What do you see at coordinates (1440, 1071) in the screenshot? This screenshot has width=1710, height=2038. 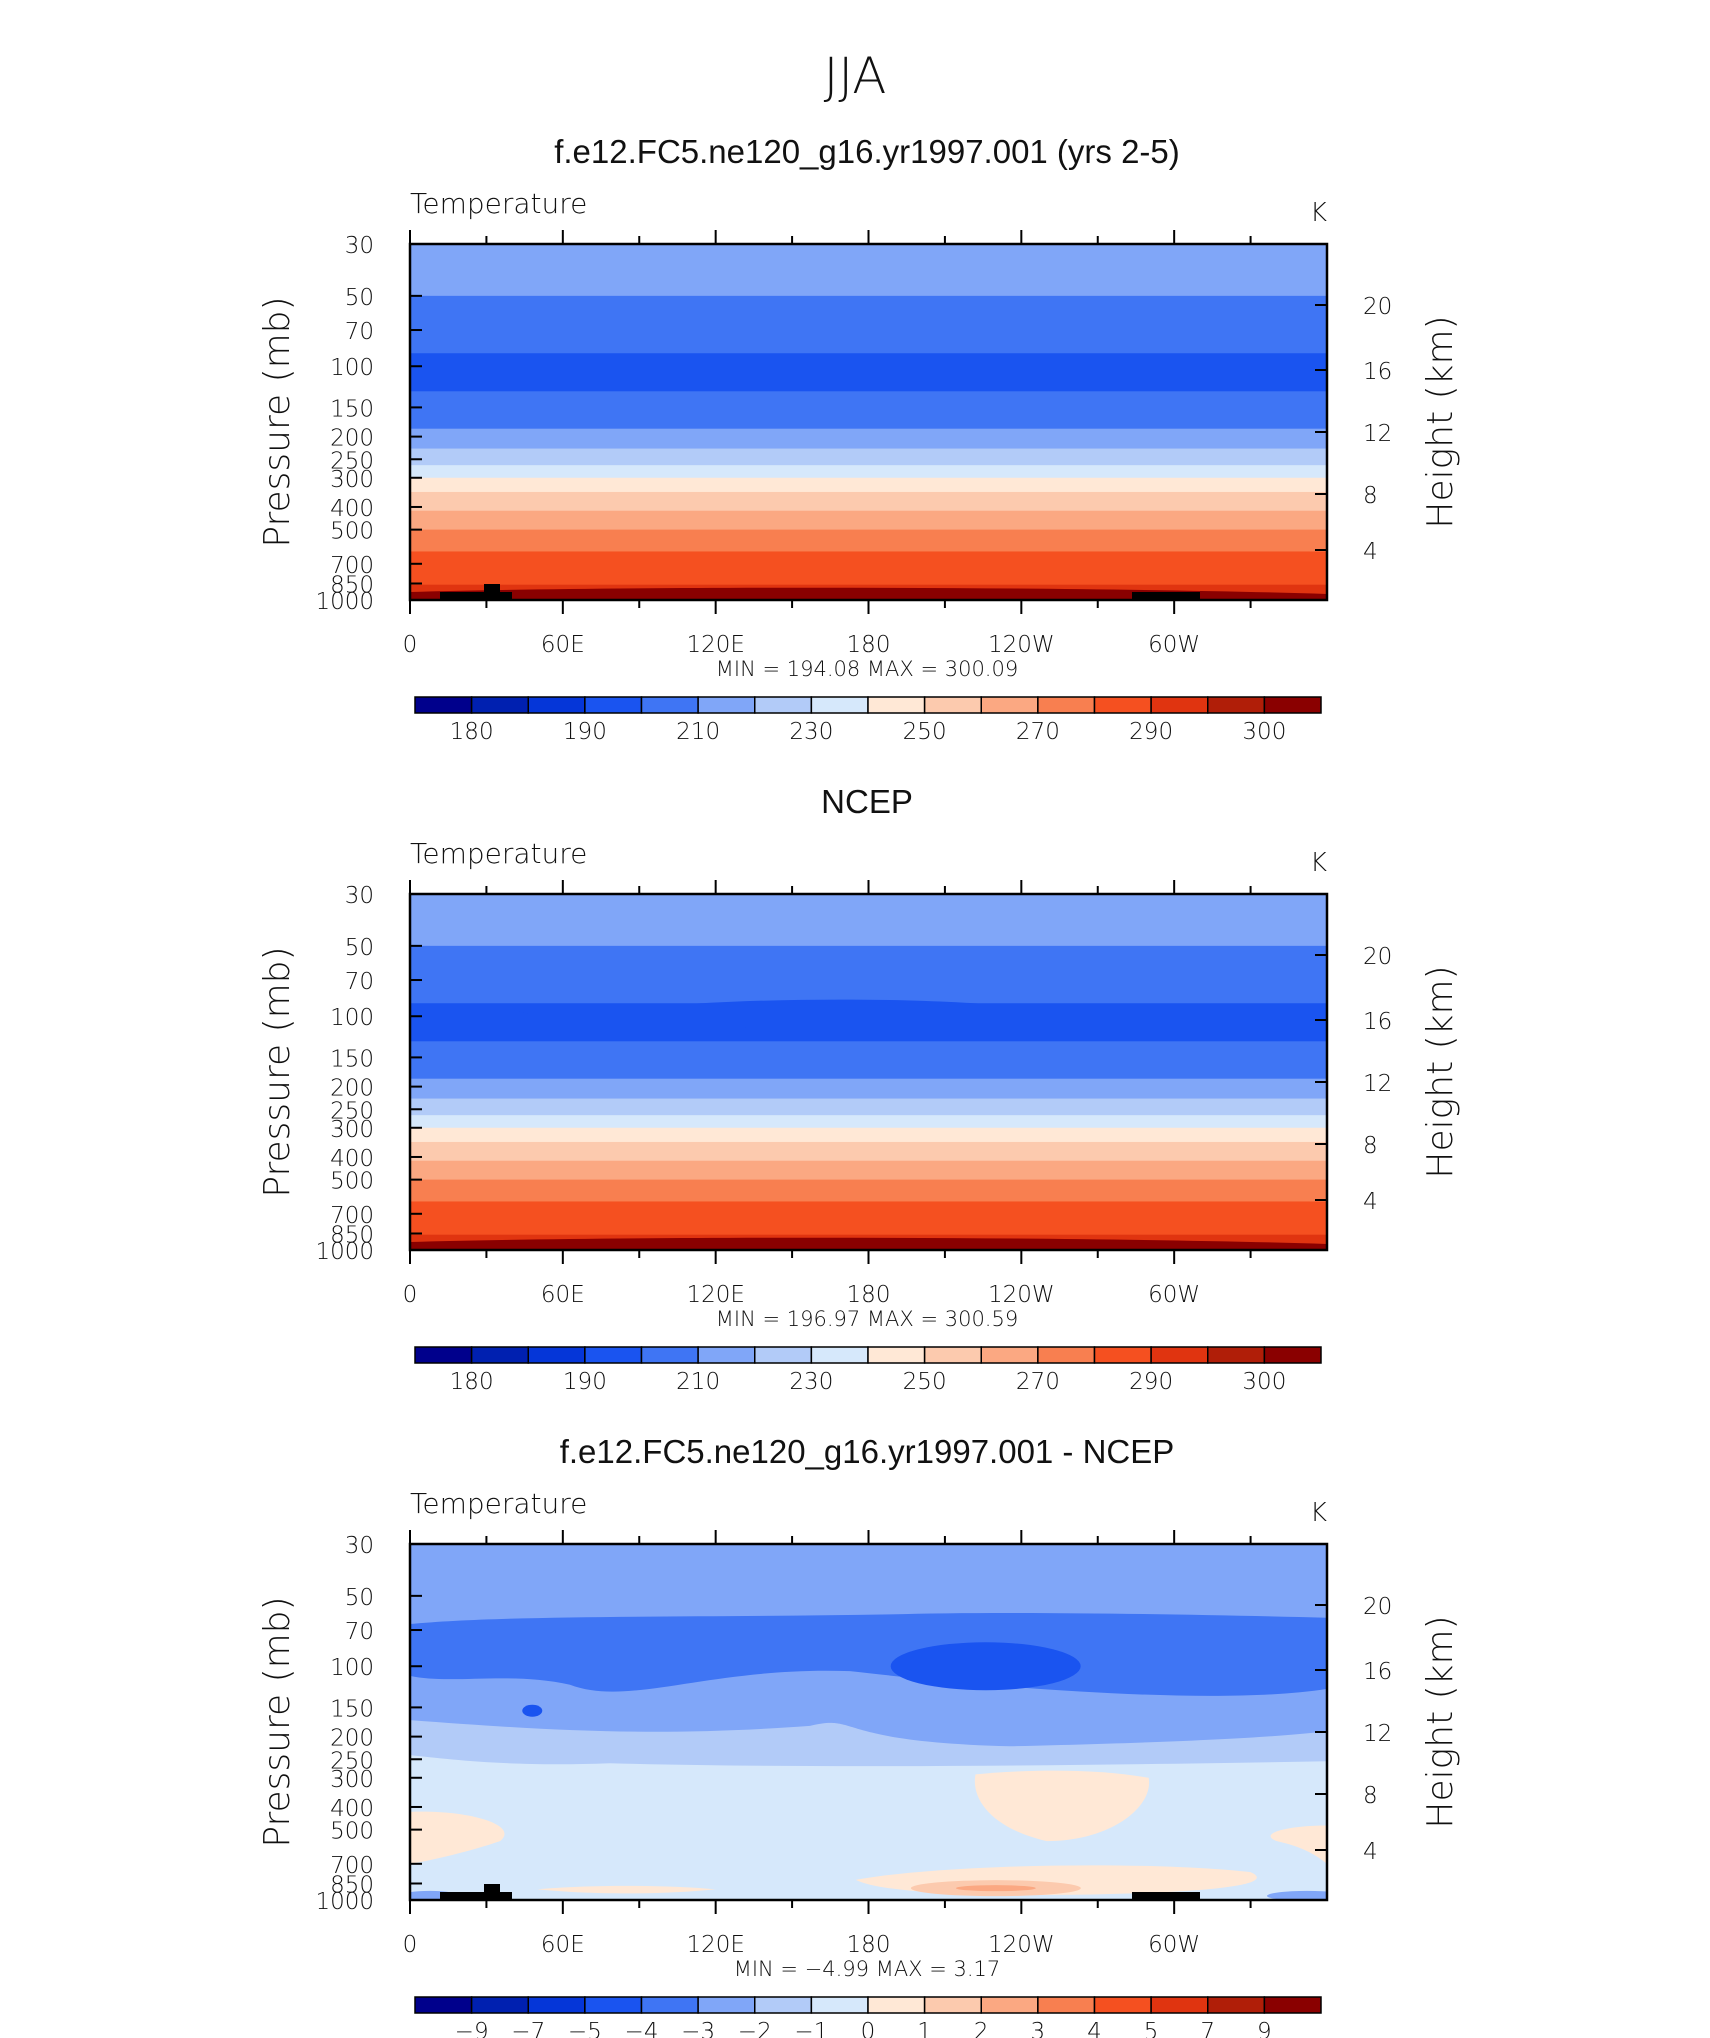 I see `y-axis-label-right: Height (km)` at bounding box center [1440, 1071].